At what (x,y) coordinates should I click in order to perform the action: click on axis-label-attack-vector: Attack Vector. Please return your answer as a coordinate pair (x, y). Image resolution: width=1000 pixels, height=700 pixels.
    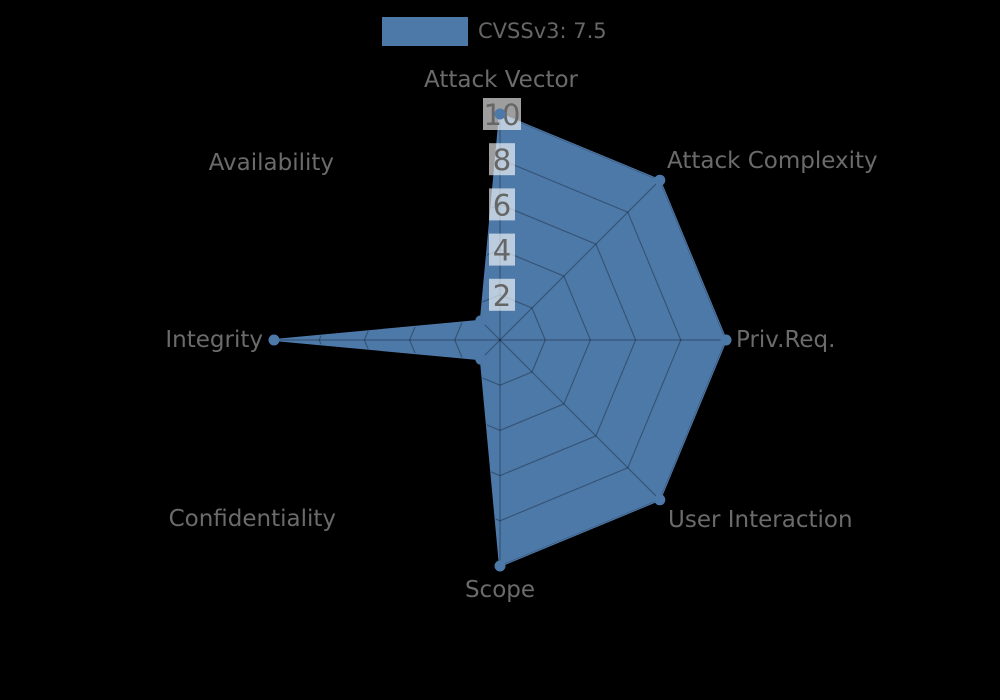
    Looking at the image, I should click on (501, 80).